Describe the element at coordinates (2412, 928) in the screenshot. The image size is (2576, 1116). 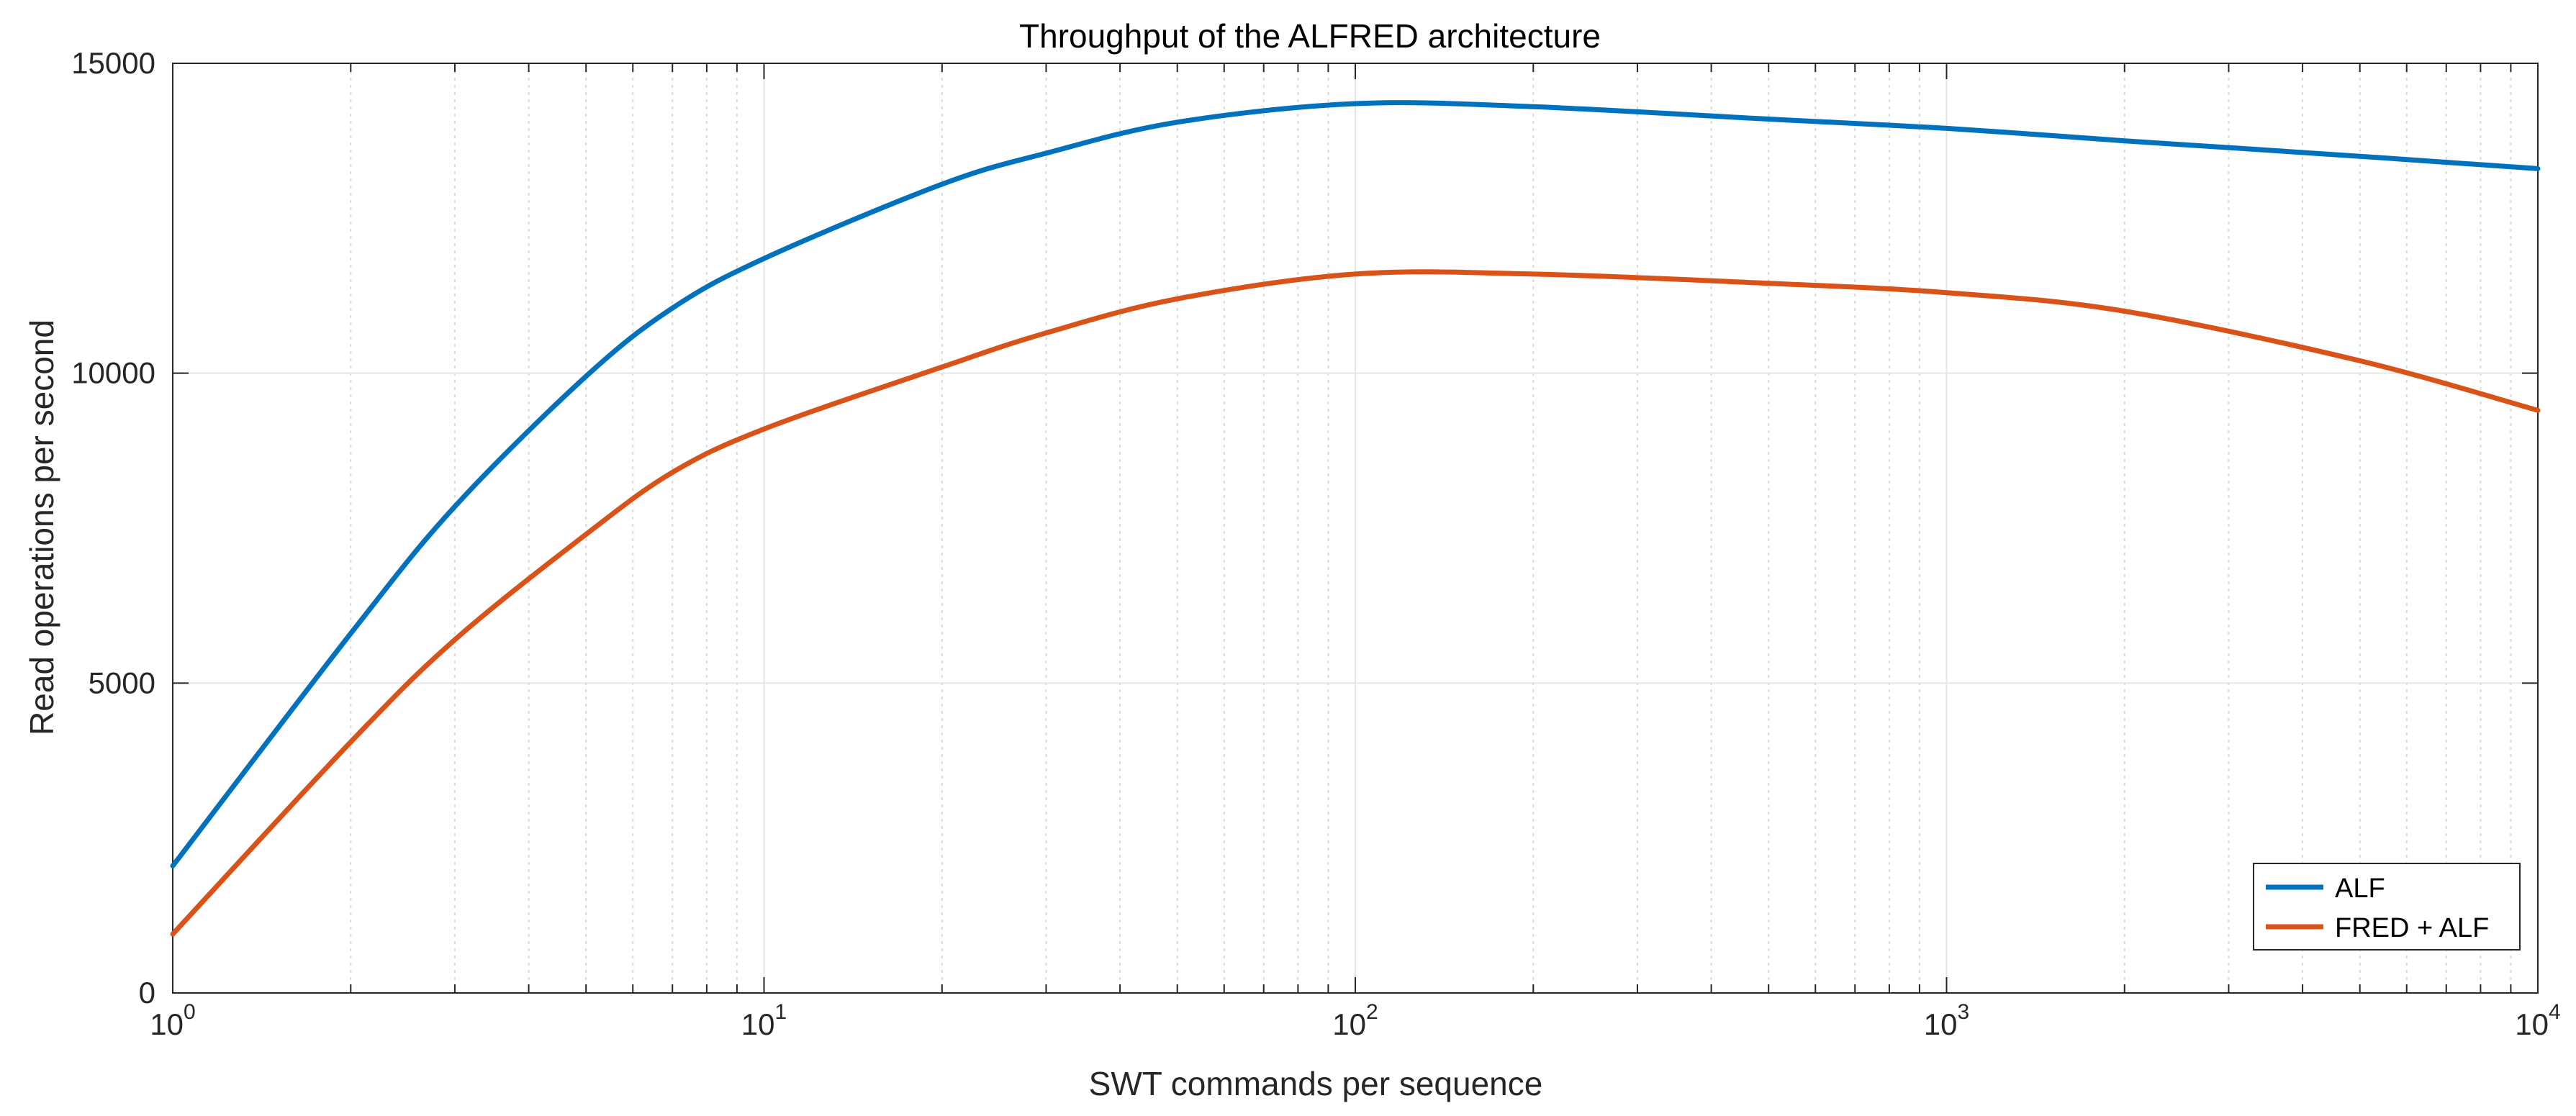
I see `legend-label-fred-alf: FRED + ALF` at that location.